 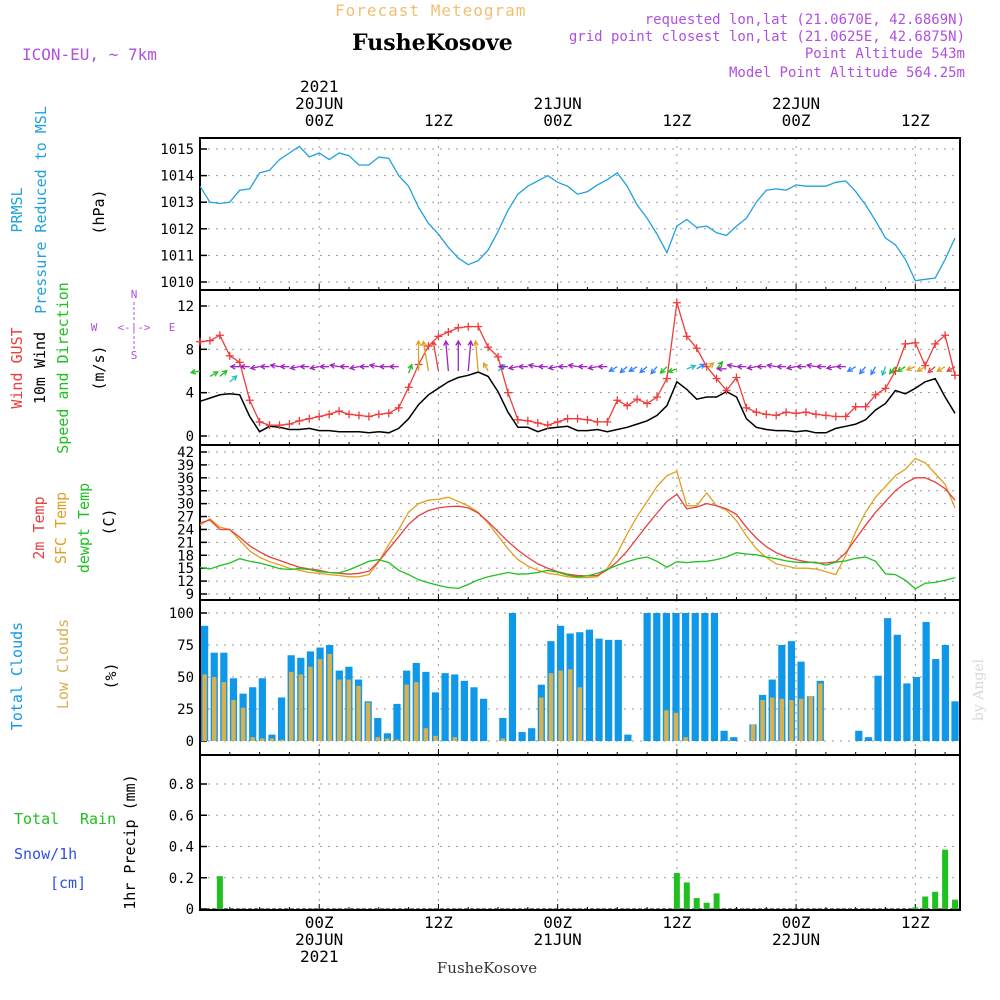 I want to click on bottom-time-label-1-0: 12Z, so click(x=438, y=922).